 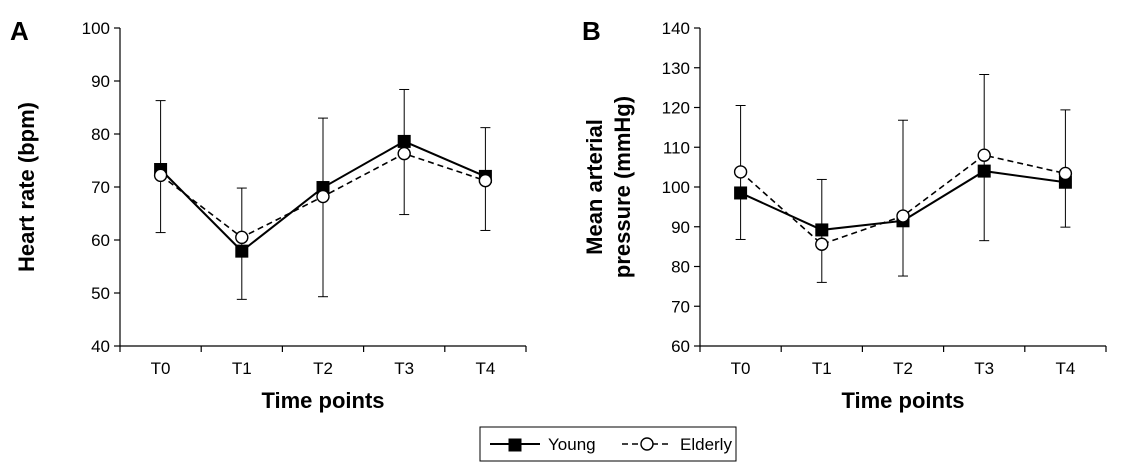 I want to click on legend: Young Elderly, so click(x=608, y=444).